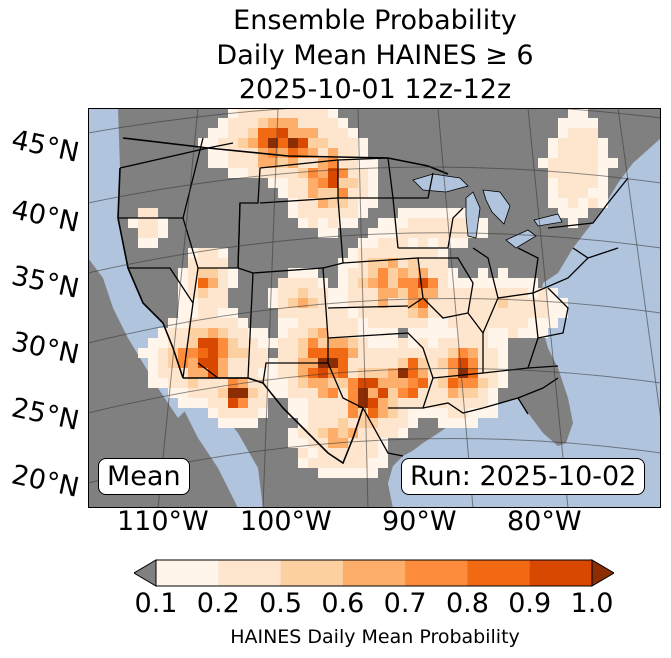 The height and width of the screenshot is (658, 671). I want to click on colorbar, so click(374, 573).